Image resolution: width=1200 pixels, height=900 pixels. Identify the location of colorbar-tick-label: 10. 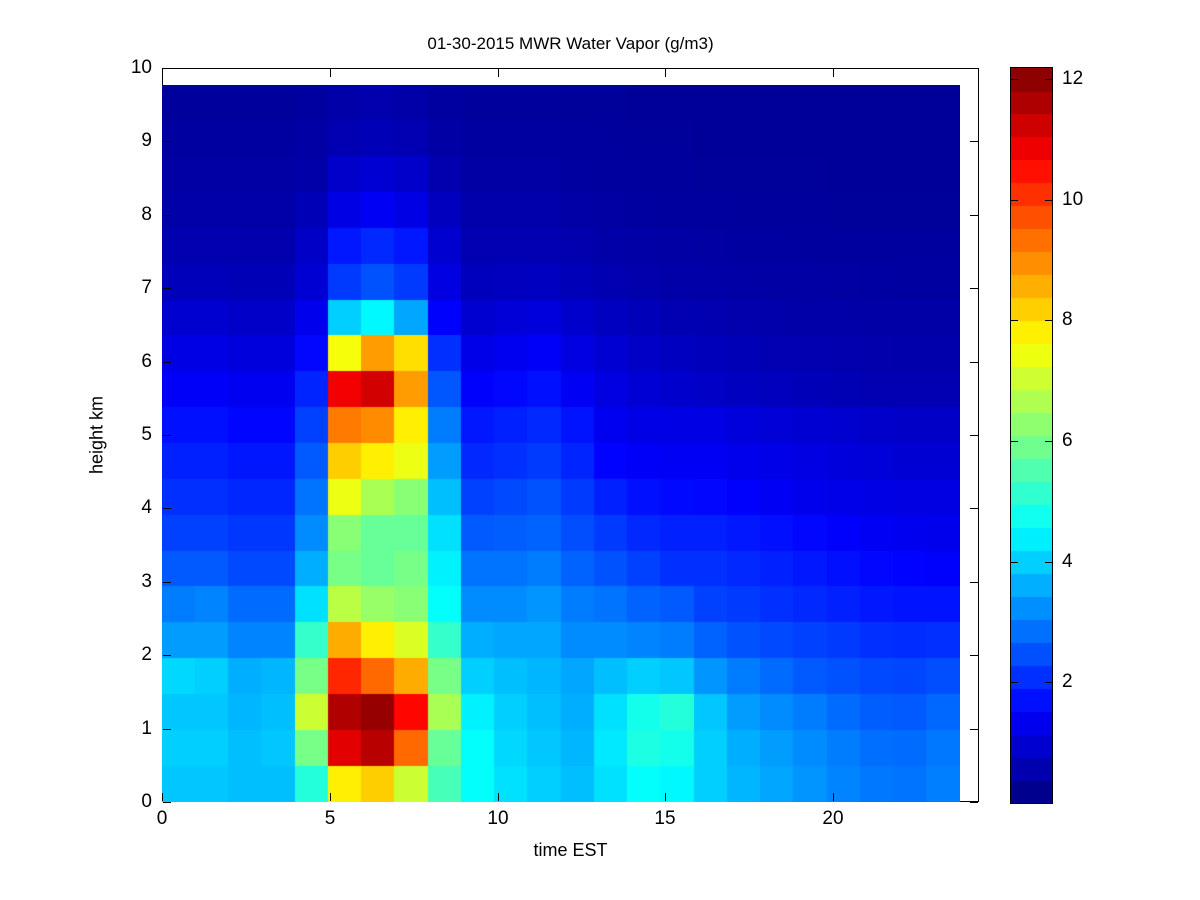
(1073, 199).